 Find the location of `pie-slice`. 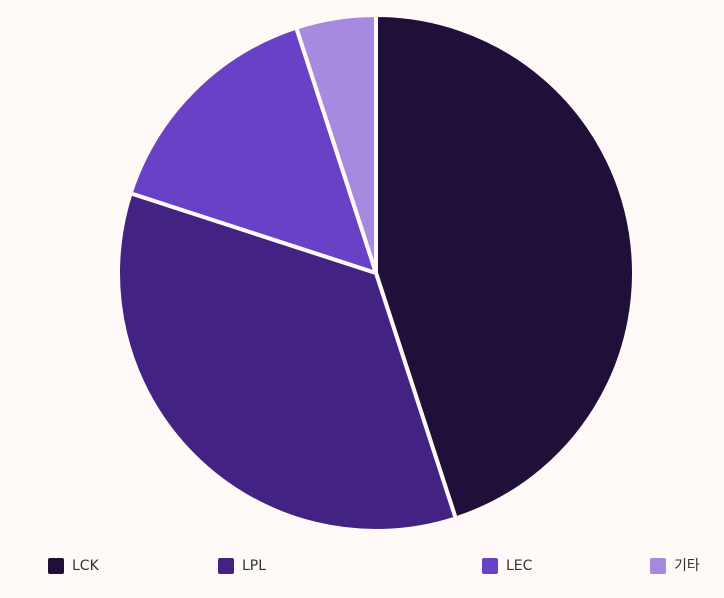

pie-slice is located at coordinates (336, 144).